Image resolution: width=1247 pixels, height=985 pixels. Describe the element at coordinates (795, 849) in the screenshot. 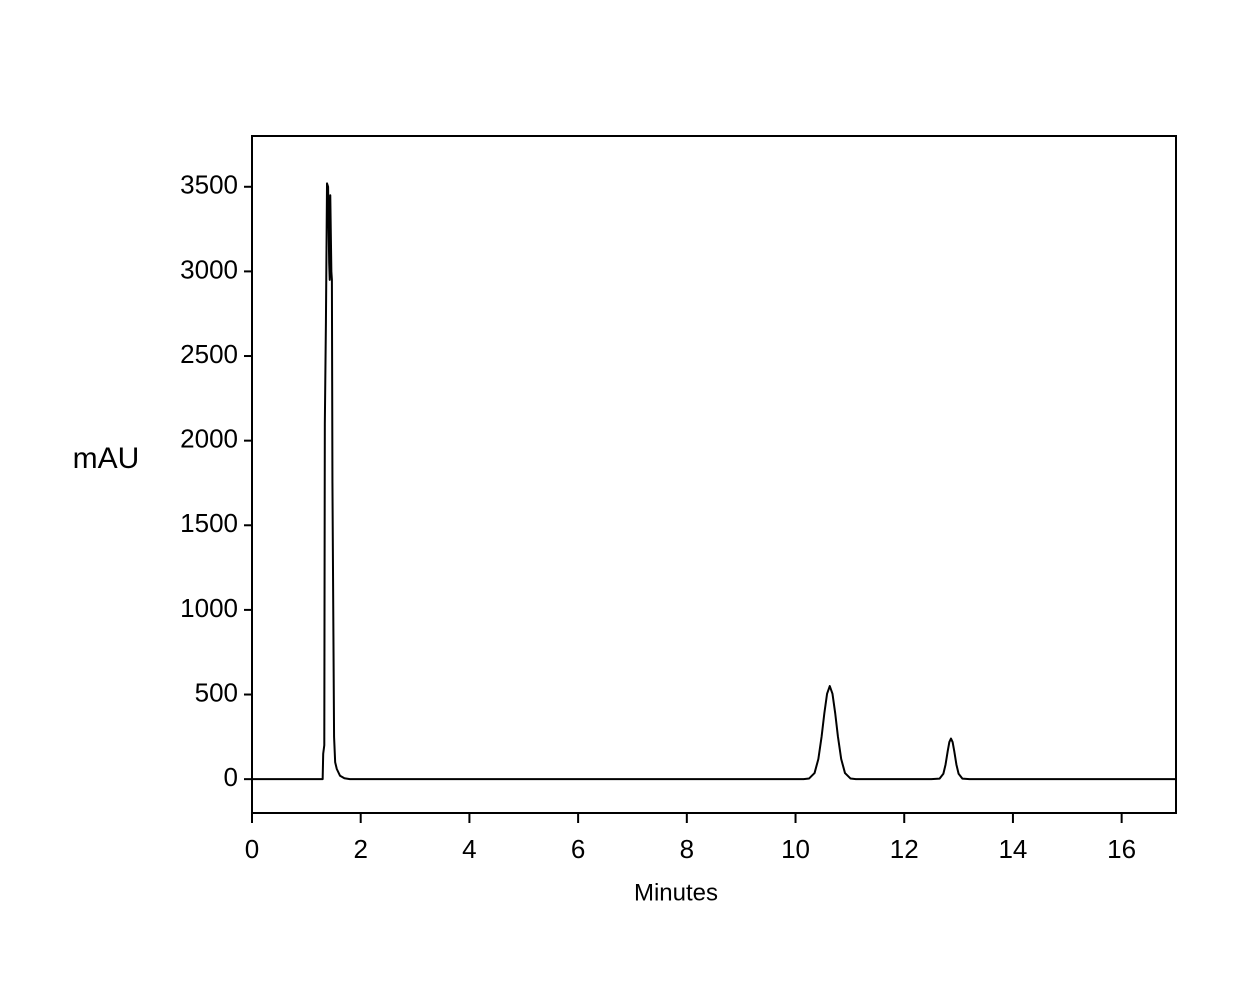

I see `x-tick-label: 10` at that location.